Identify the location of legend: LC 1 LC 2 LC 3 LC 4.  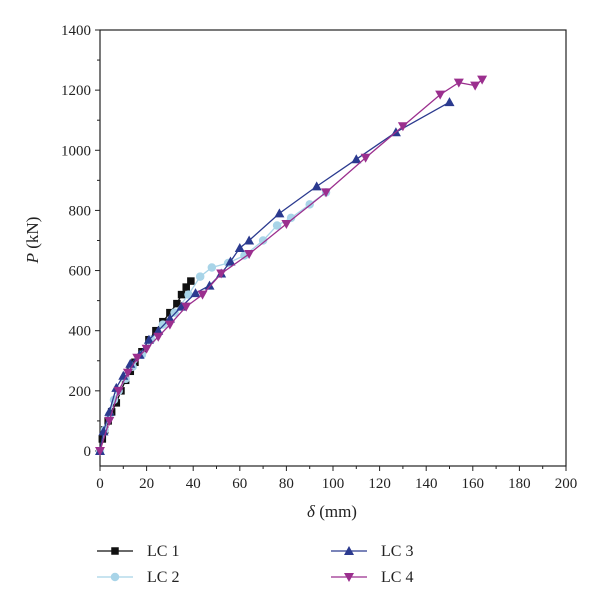
(255, 564).